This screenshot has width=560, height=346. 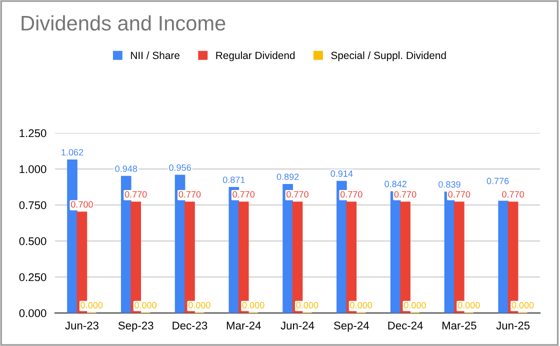 I want to click on y-tick-label: 1.000, so click(x=33, y=169).